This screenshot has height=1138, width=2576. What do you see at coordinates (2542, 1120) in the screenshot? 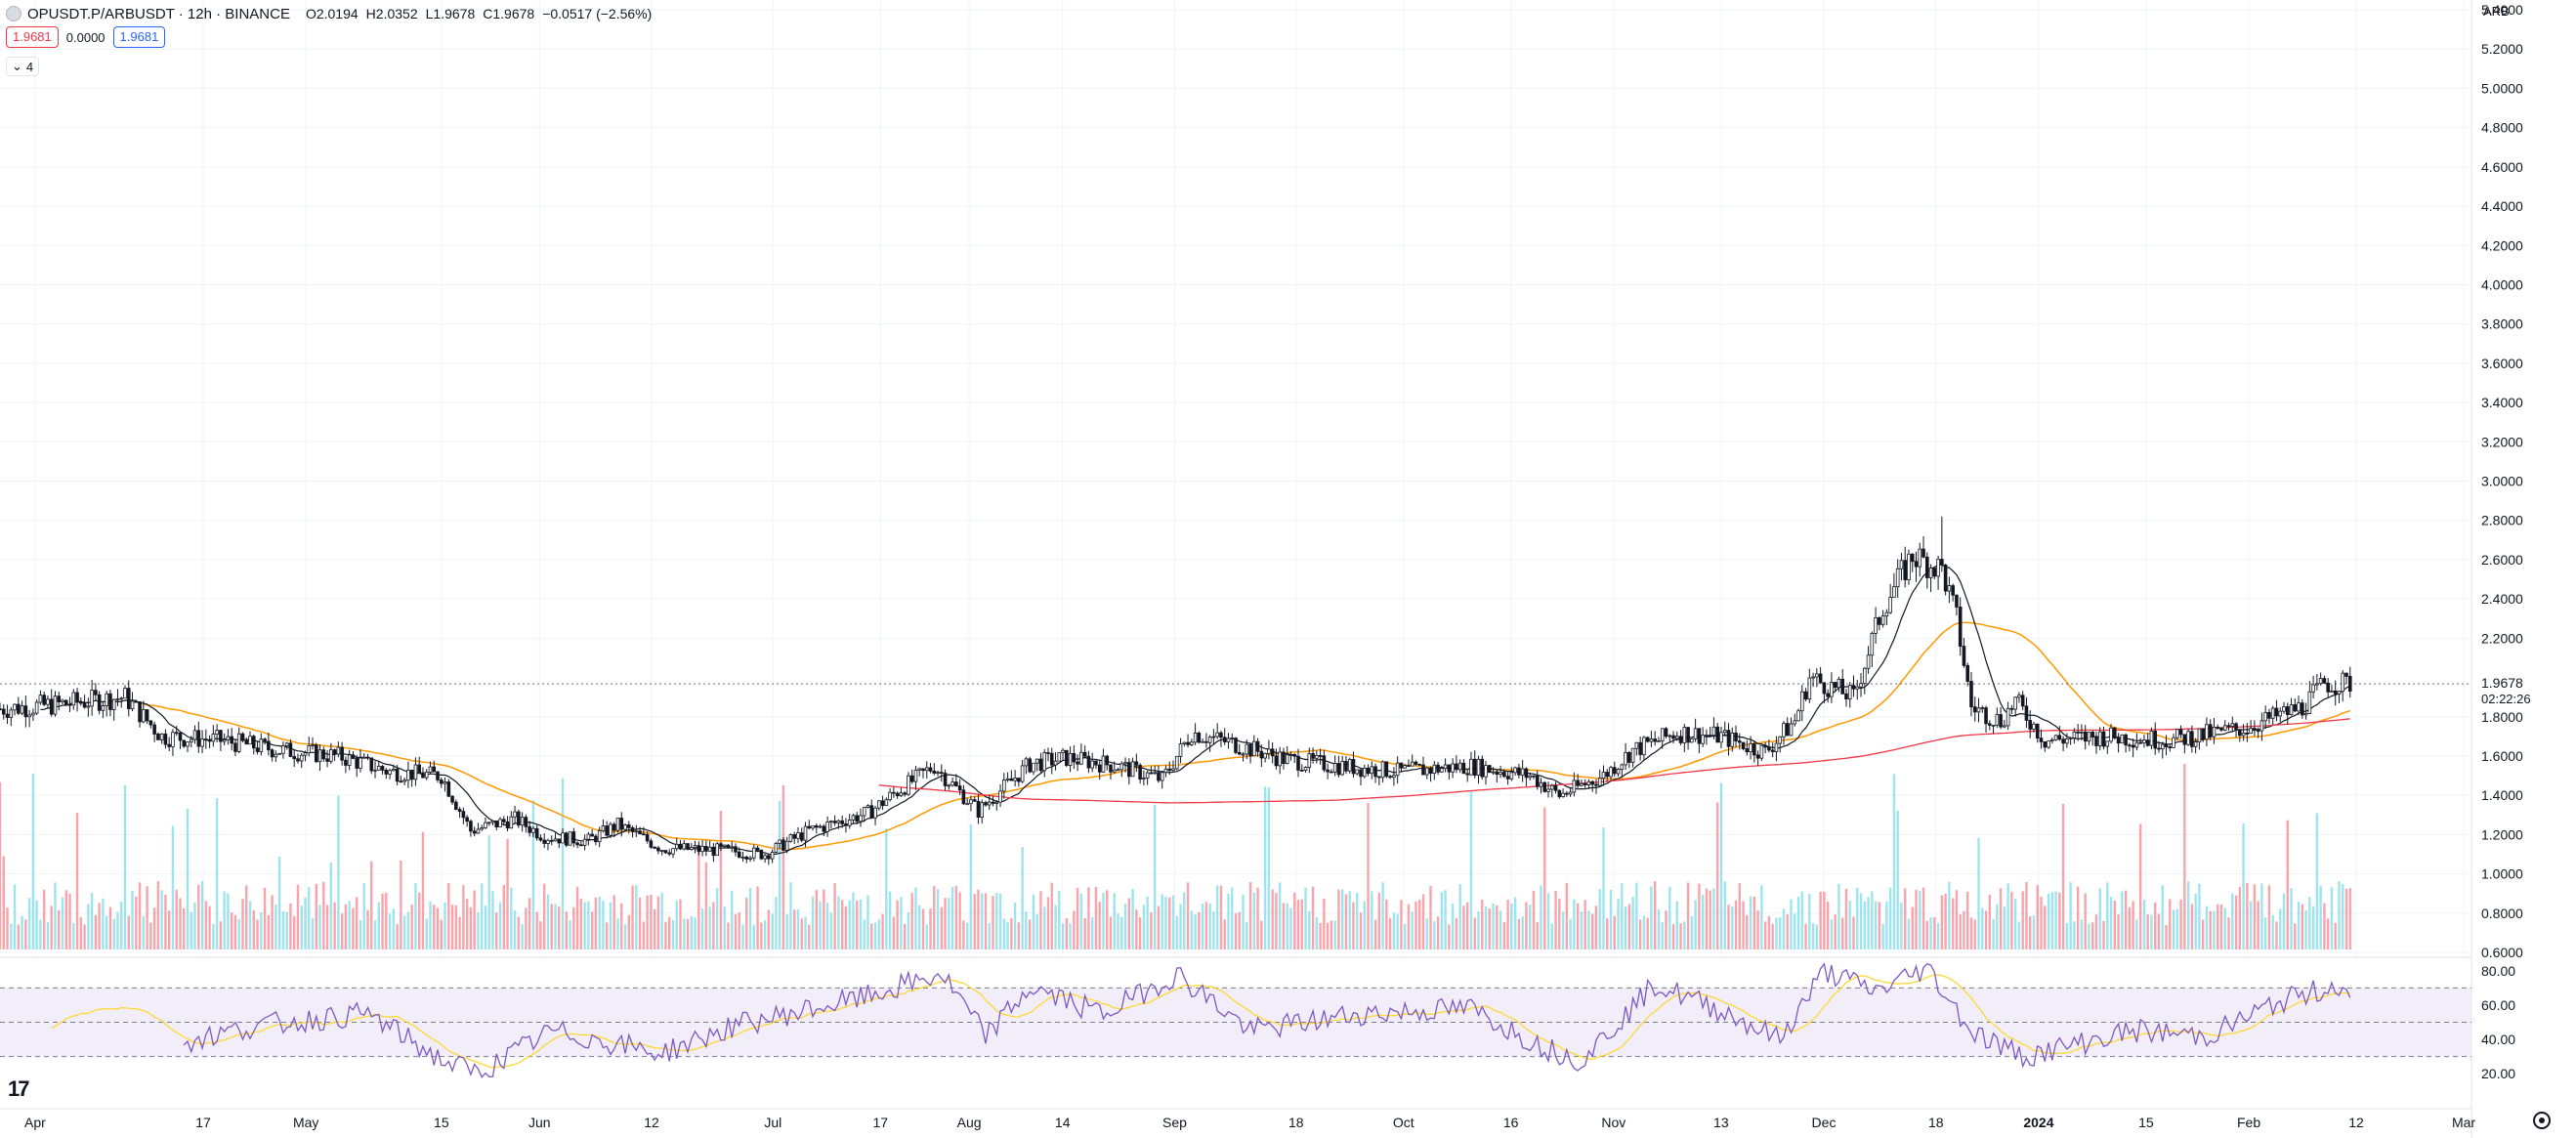
I see `settings-gear-icon` at bounding box center [2542, 1120].